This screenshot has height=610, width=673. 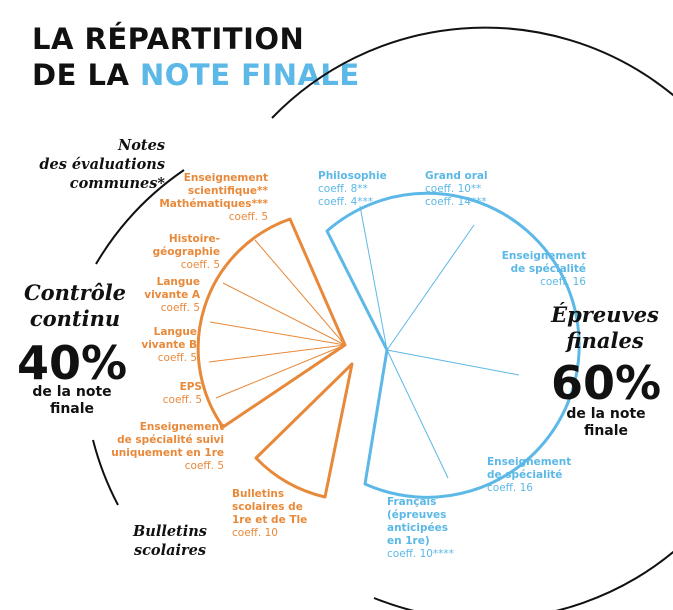 I want to click on epreuves-percent-sub: de la note finale, so click(x=606, y=423).